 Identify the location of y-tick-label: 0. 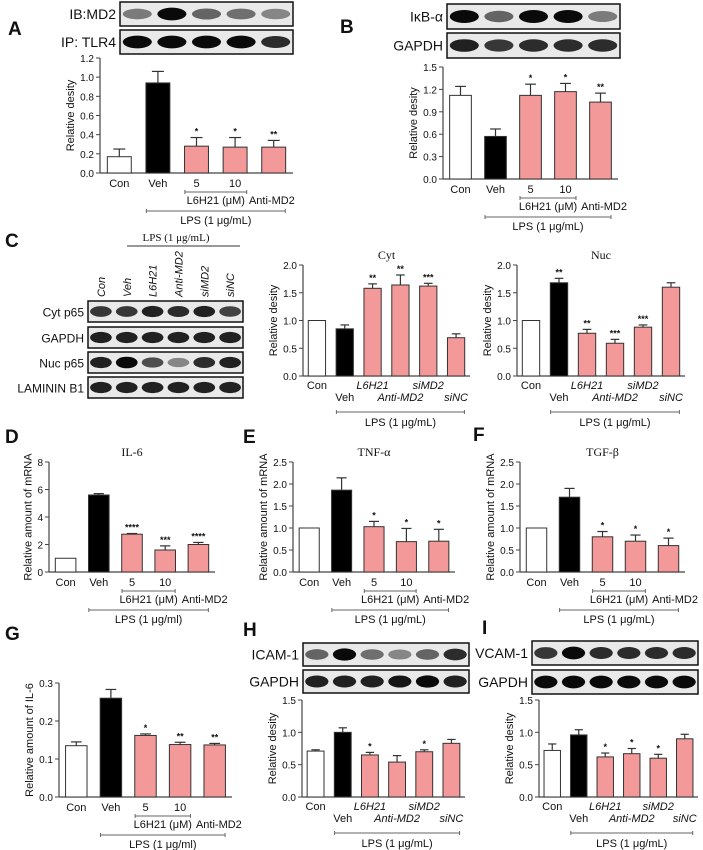
(40, 573).